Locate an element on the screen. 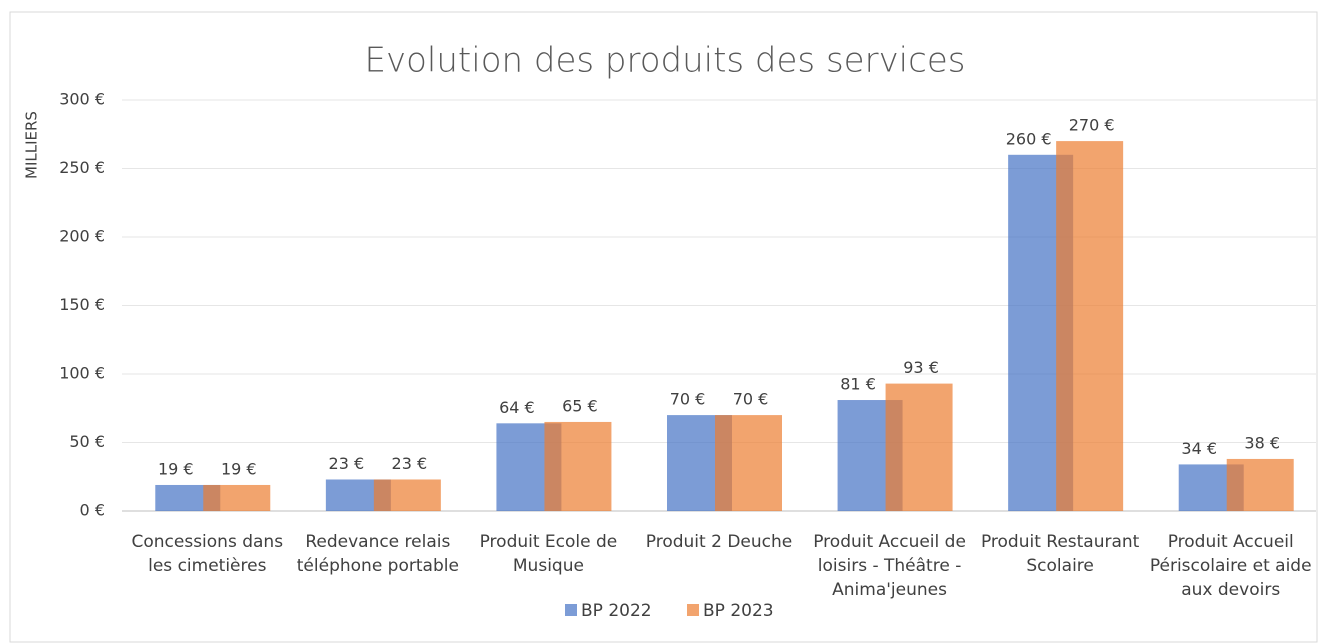 This screenshot has height=644, width=1319. x-tick-label: Redevance relais téléphone portable is located at coordinates (377, 554).